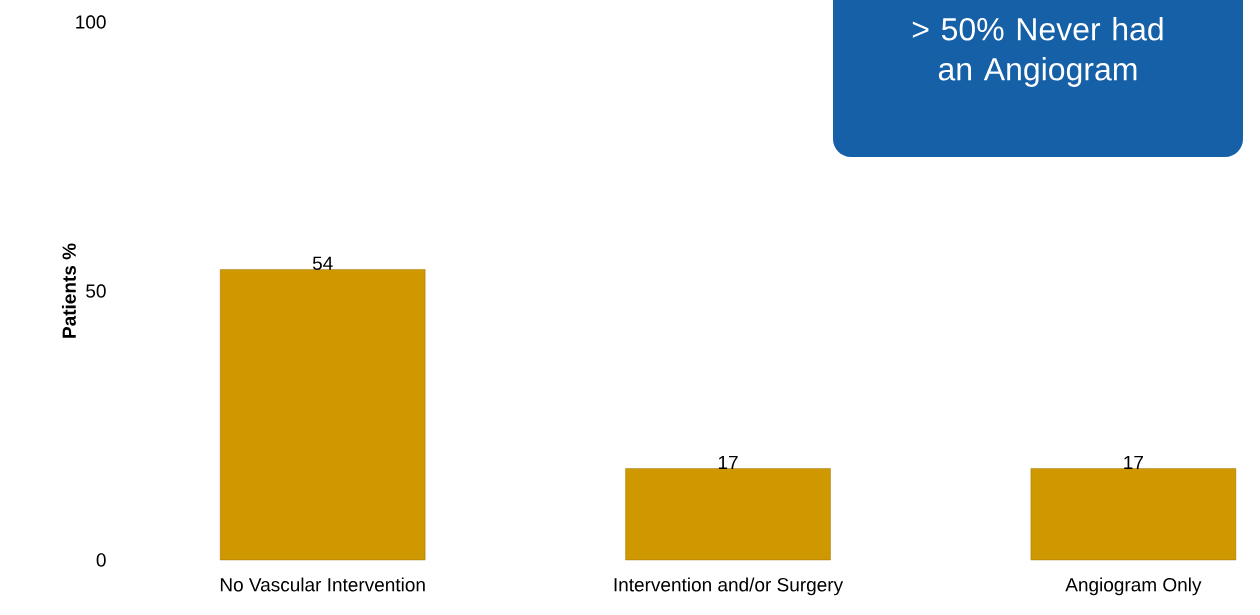  I want to click on y-axis-title: Patients %, so click(68, 290).